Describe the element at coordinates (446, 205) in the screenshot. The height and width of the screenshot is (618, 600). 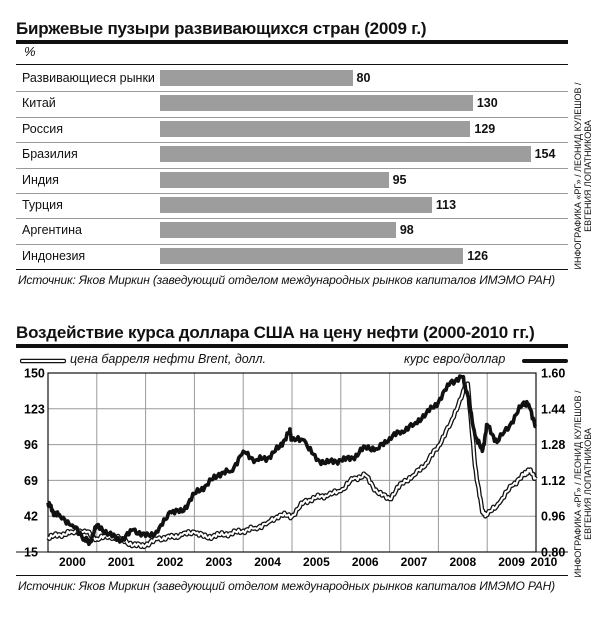
I see `value-label: 113` at that location.